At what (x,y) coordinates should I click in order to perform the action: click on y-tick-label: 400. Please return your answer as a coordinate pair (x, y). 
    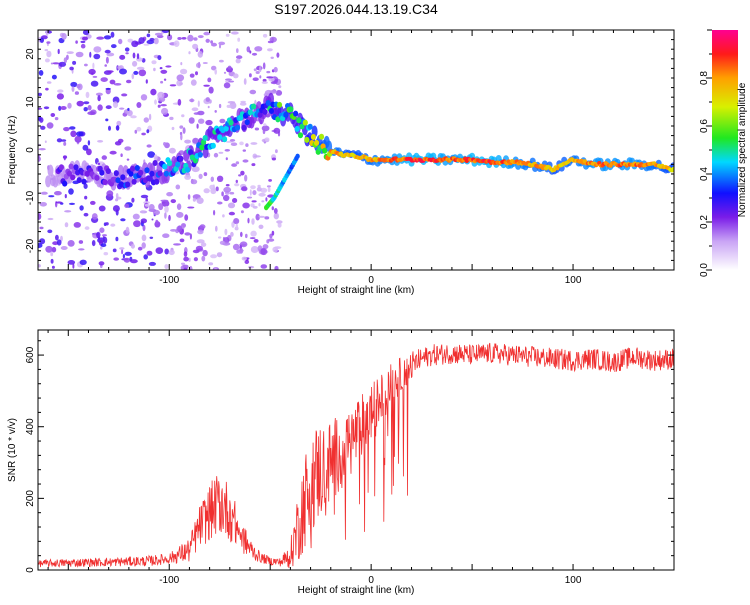
    Looking at the image, I should click on (30, 426).